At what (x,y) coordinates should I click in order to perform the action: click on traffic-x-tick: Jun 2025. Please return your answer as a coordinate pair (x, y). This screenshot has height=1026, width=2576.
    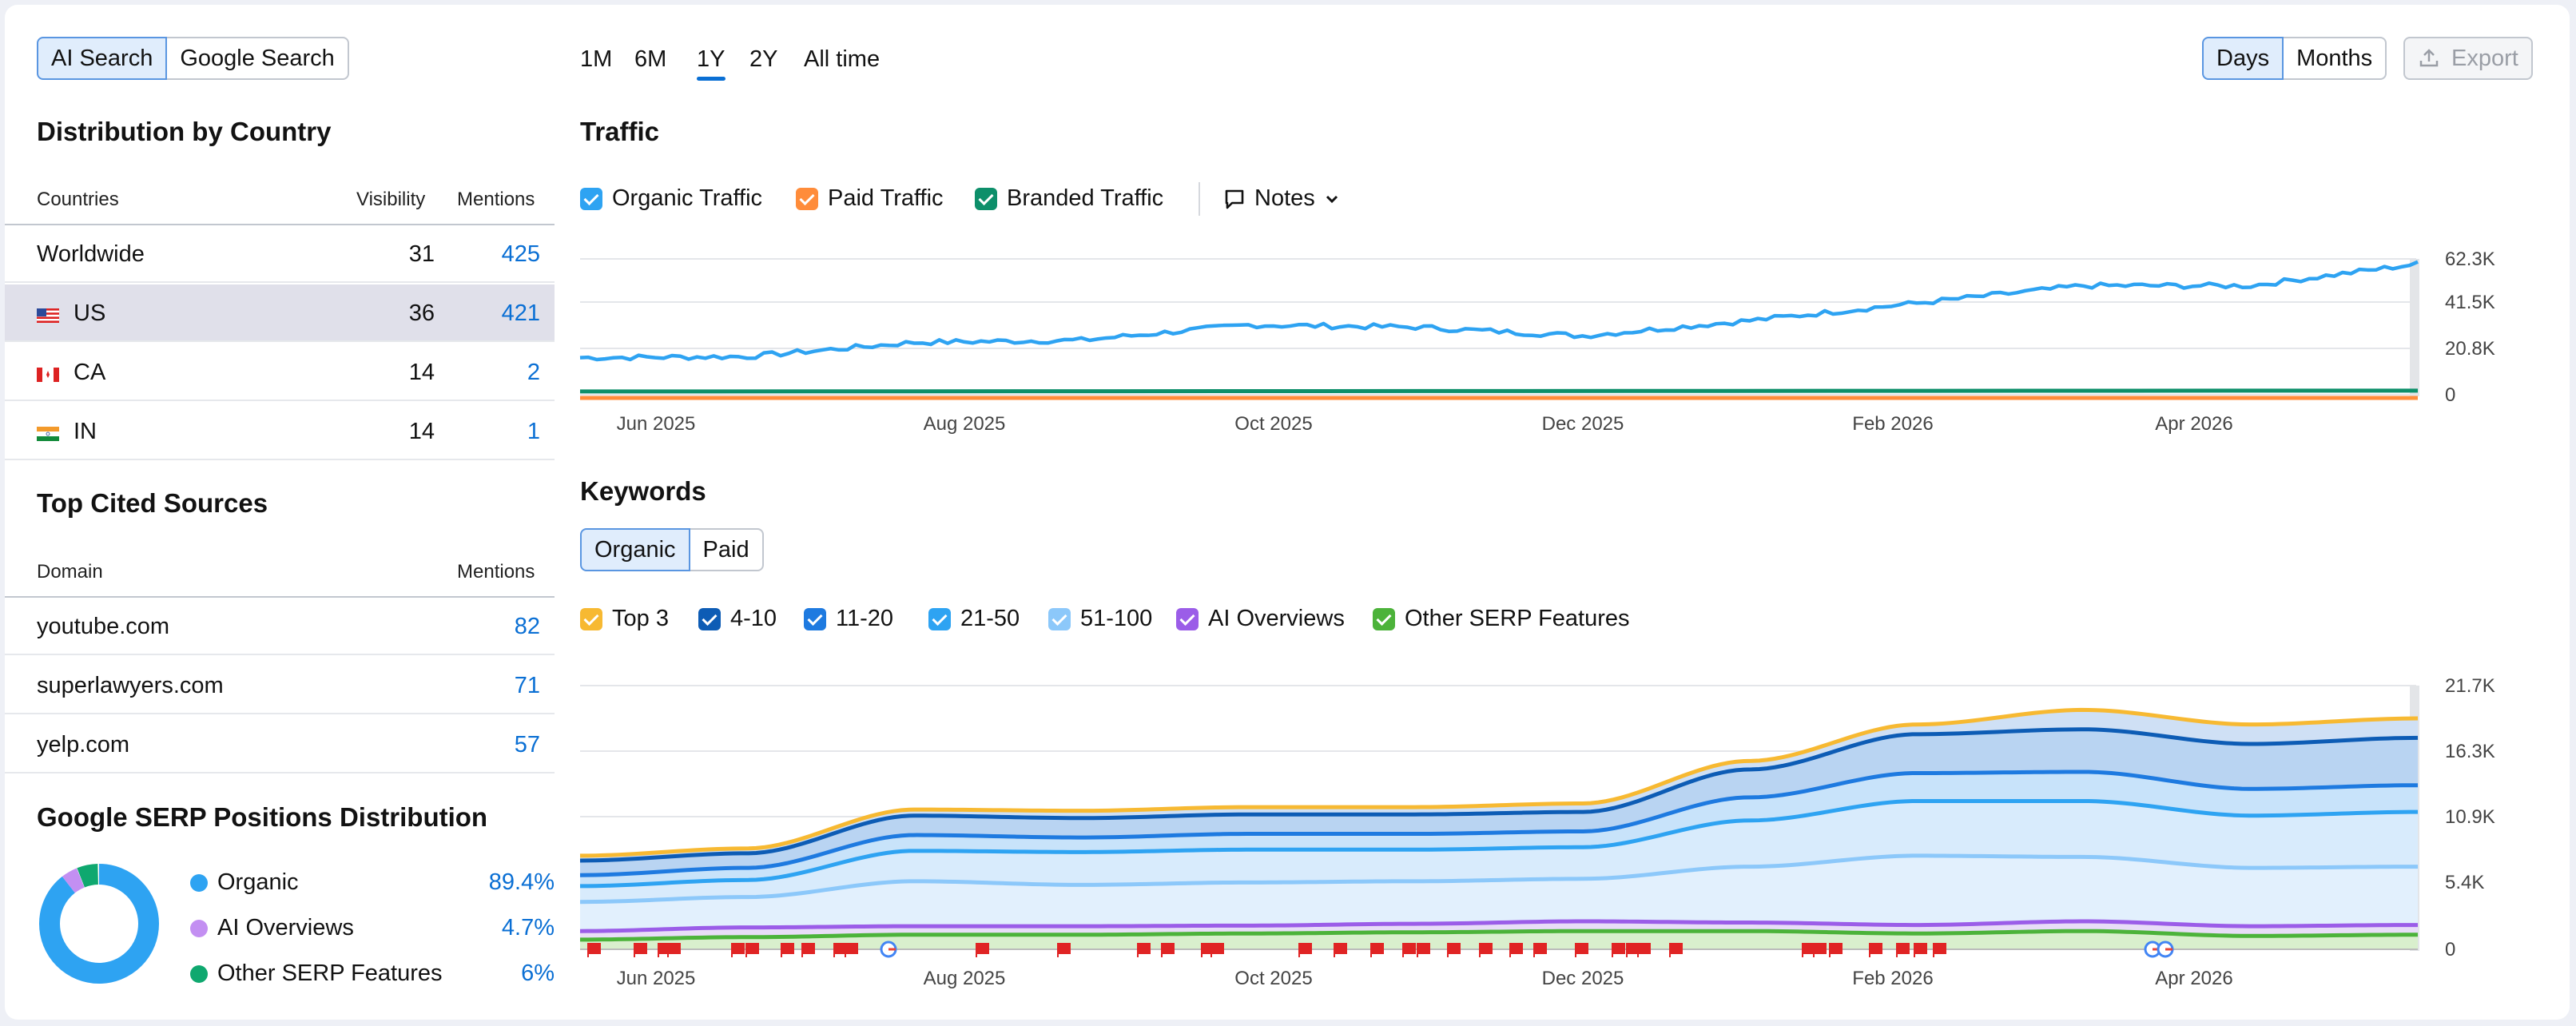
    Looking at the image, I should click on (656, 424).